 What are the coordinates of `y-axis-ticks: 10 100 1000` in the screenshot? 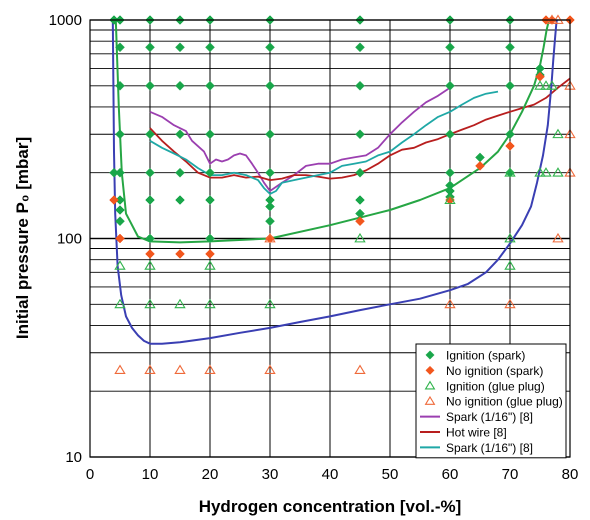 It's located at (65, 239).